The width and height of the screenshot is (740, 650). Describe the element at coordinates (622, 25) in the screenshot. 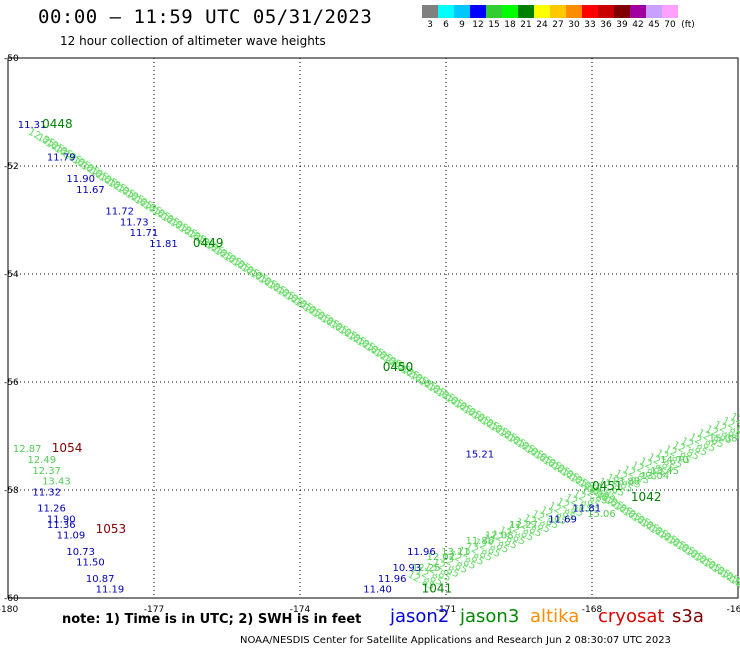

I see `color-scale-label: 39` at that location.